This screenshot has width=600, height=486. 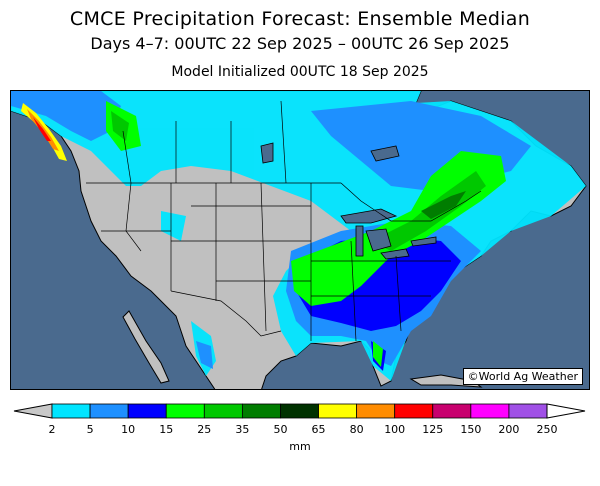 I want to click on legend-tick-label: 80, so click(x=356, y=429).